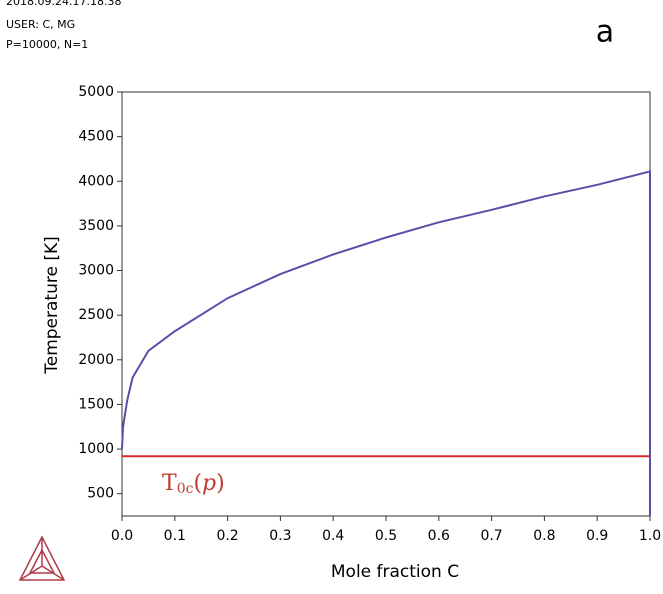  Describe the element at coordinates (386, 536) in the screenshot. I see `x-tick-label: 0.5` at that location.